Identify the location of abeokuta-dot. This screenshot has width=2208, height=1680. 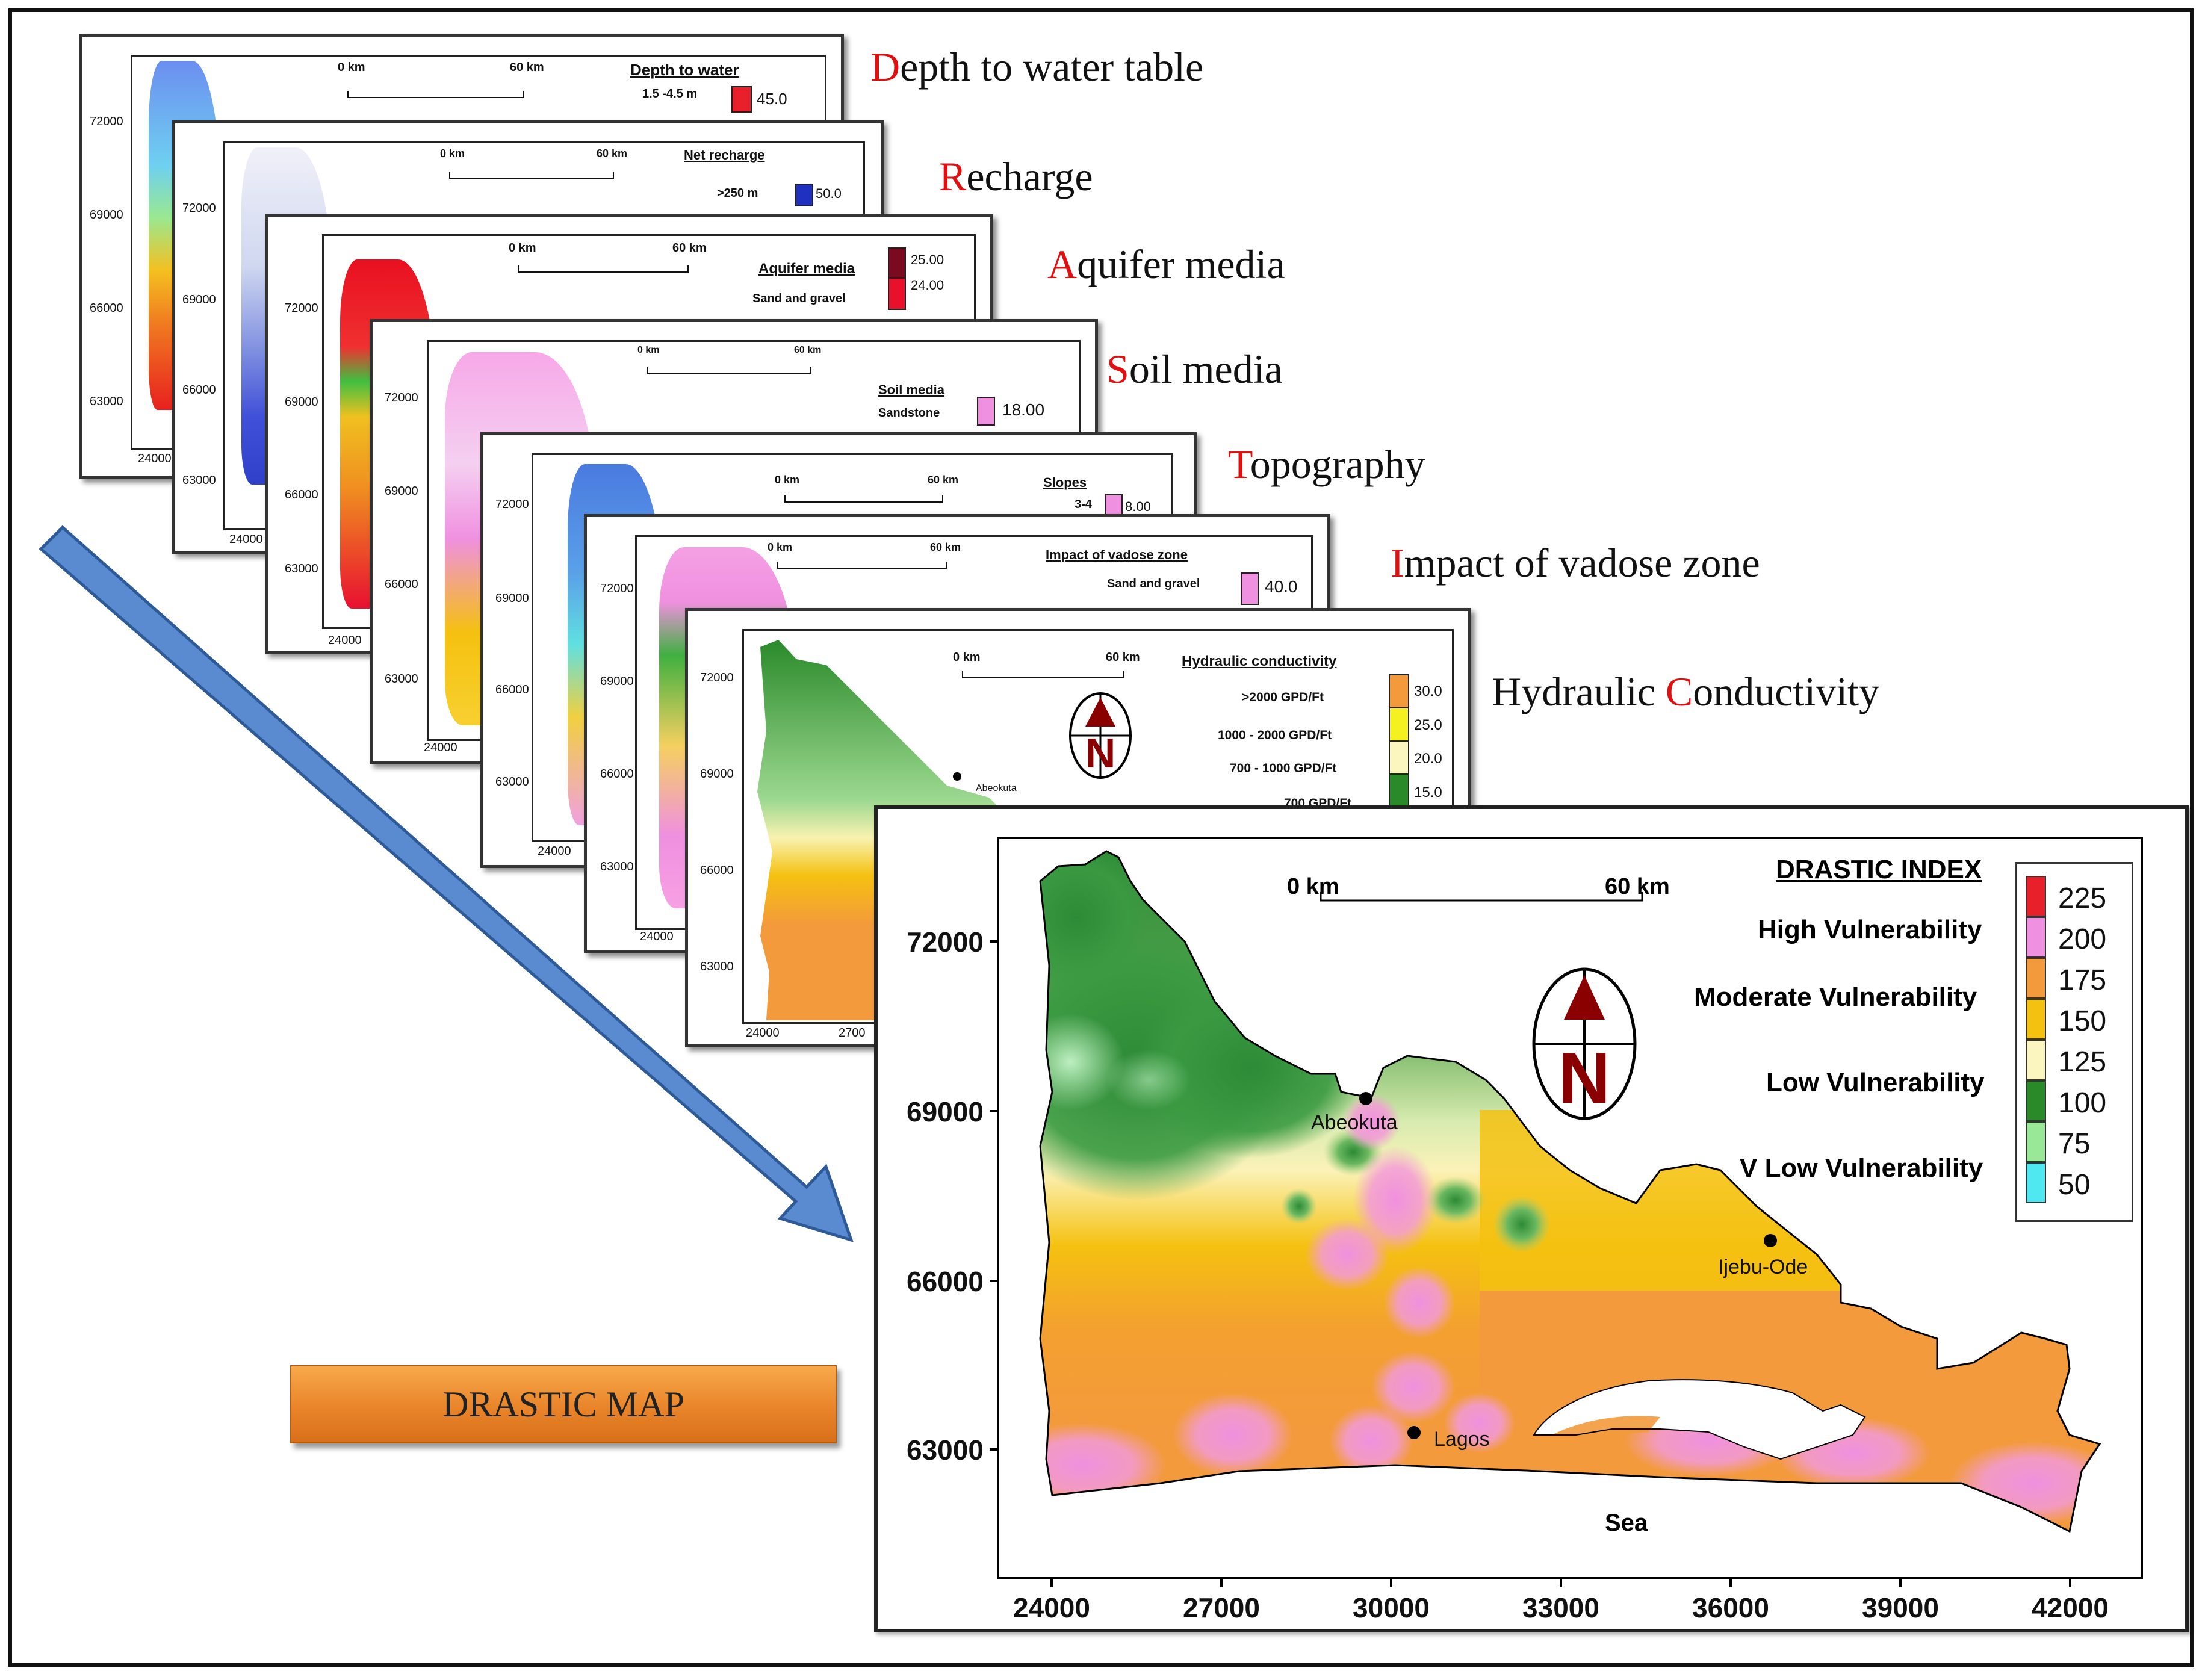
(1365, 1098).